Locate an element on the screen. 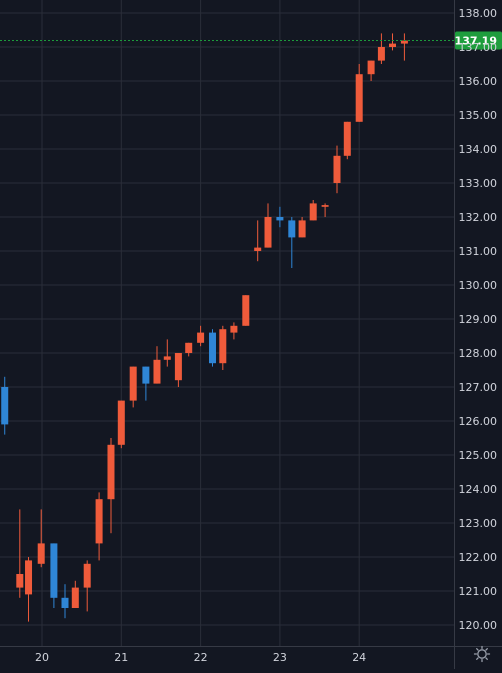 This screenshot has width=502, height=673. y-tick-label: 128.00 is located at coordinates (478, 353).